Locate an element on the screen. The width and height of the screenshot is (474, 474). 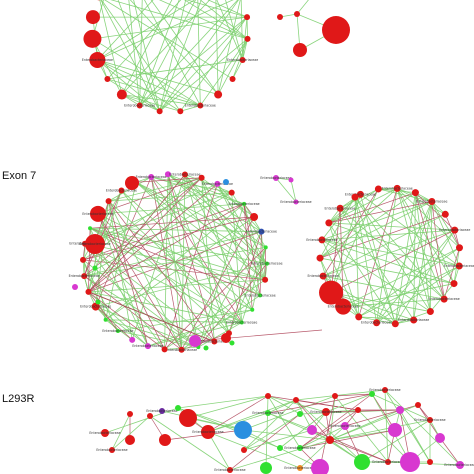
top-node-label: Enterobacteriaceae is located at coordinates (139, 106).